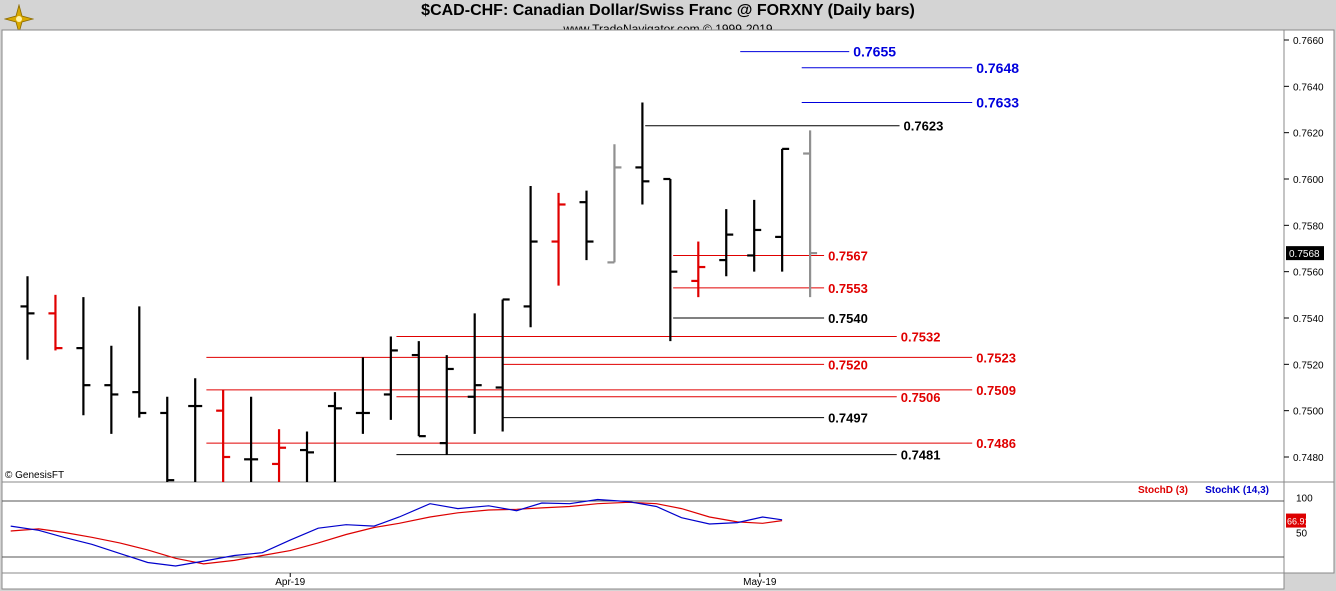 The height and width of the screenshot is (591, 1336). I want to click on level-label: 0.7509, so click(996, 390).